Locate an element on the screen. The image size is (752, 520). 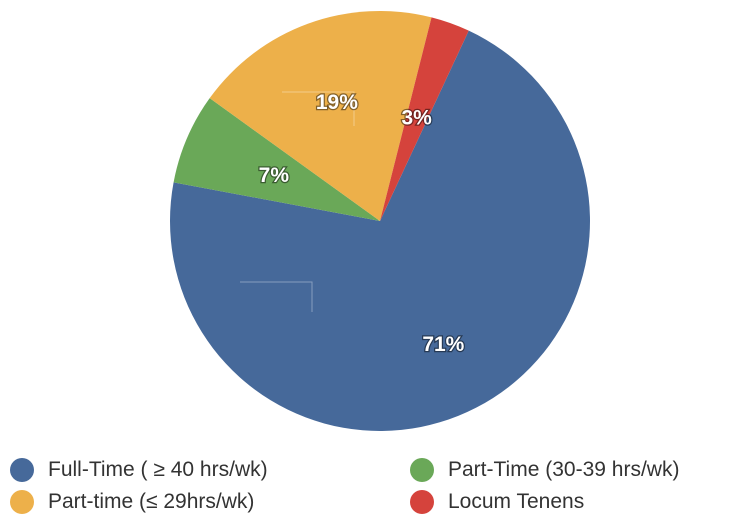
legend-label-part-time-29: Part-time (≤ 29hrs/wk) is located at coordinates (151, 501).